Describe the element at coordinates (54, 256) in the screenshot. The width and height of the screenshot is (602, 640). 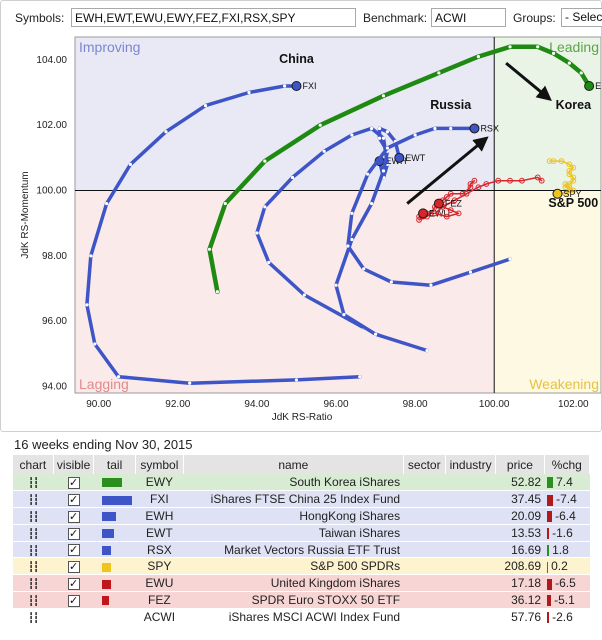
I see `y-tick-label: 98.00` at that location.